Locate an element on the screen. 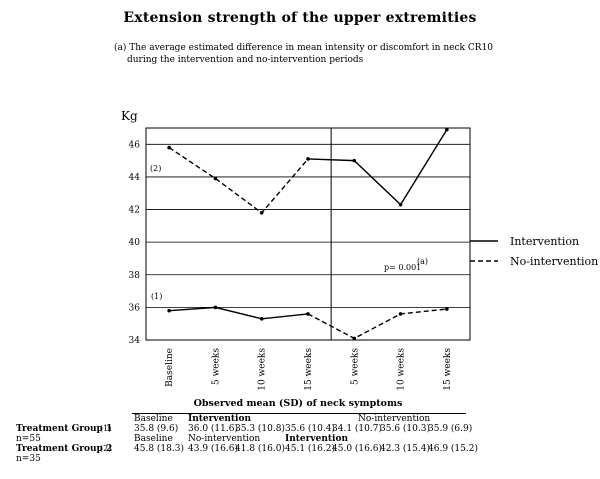 The height and width of the screenshot is (479, 600). group2-num: (2) is located at coordinates (106, 448).